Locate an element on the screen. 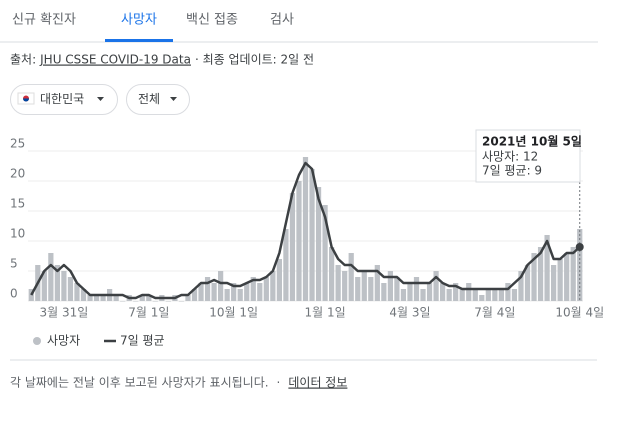 Image resolution: width=635 pixels, height=423 pixels. tooltip-line: 사망자: 12 is located at coordinates (510, 157).